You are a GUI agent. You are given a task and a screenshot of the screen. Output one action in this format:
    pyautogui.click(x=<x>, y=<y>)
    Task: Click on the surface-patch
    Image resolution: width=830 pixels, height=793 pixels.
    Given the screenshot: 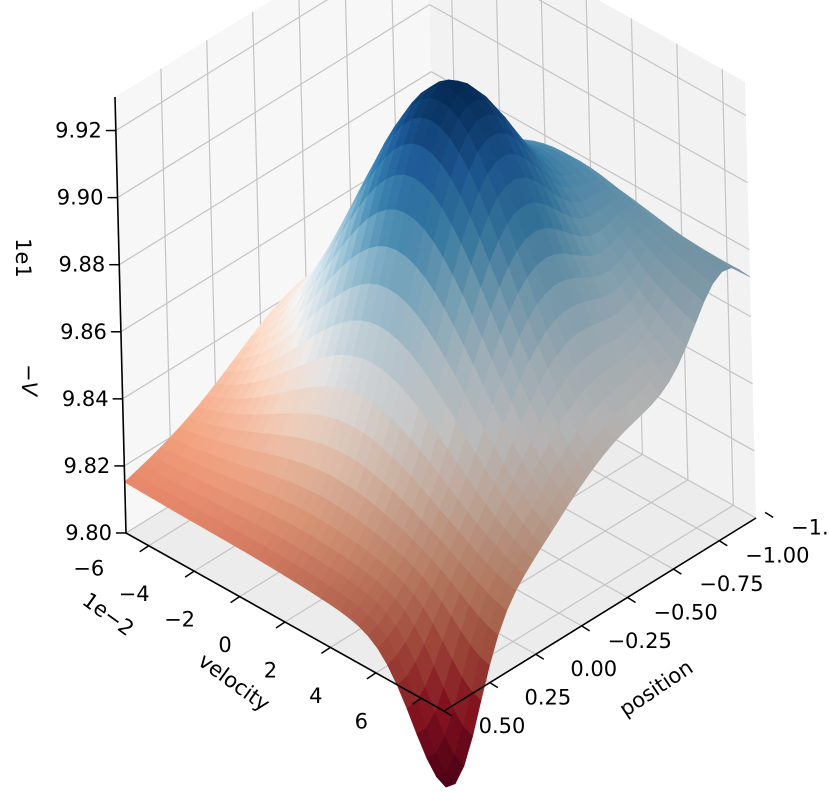 What is the action you would take?
    pyautogui.click(x=445, y=780)
    